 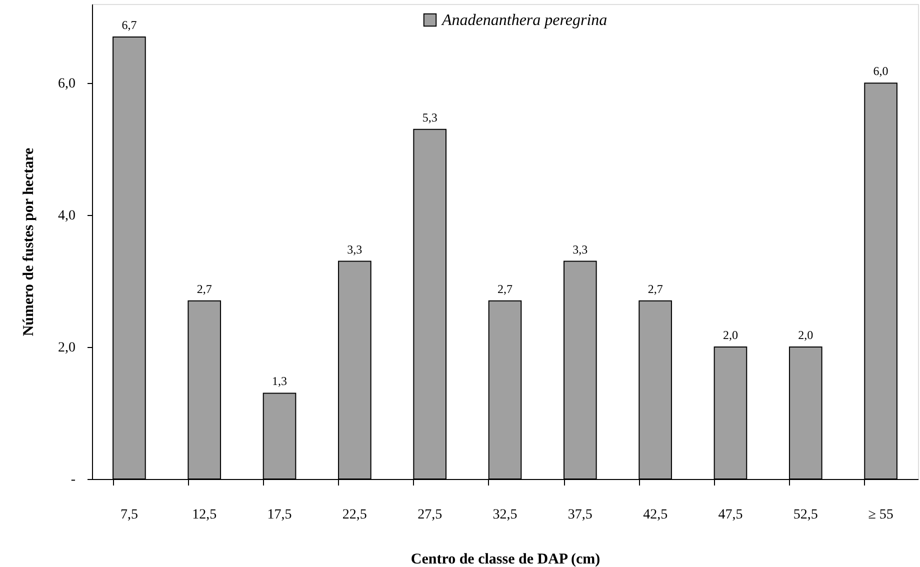 What do you see at coordinates (204, 515) in the screenshot?
I see `x-tick-label: 12,5` at bounding box center [204, 515].